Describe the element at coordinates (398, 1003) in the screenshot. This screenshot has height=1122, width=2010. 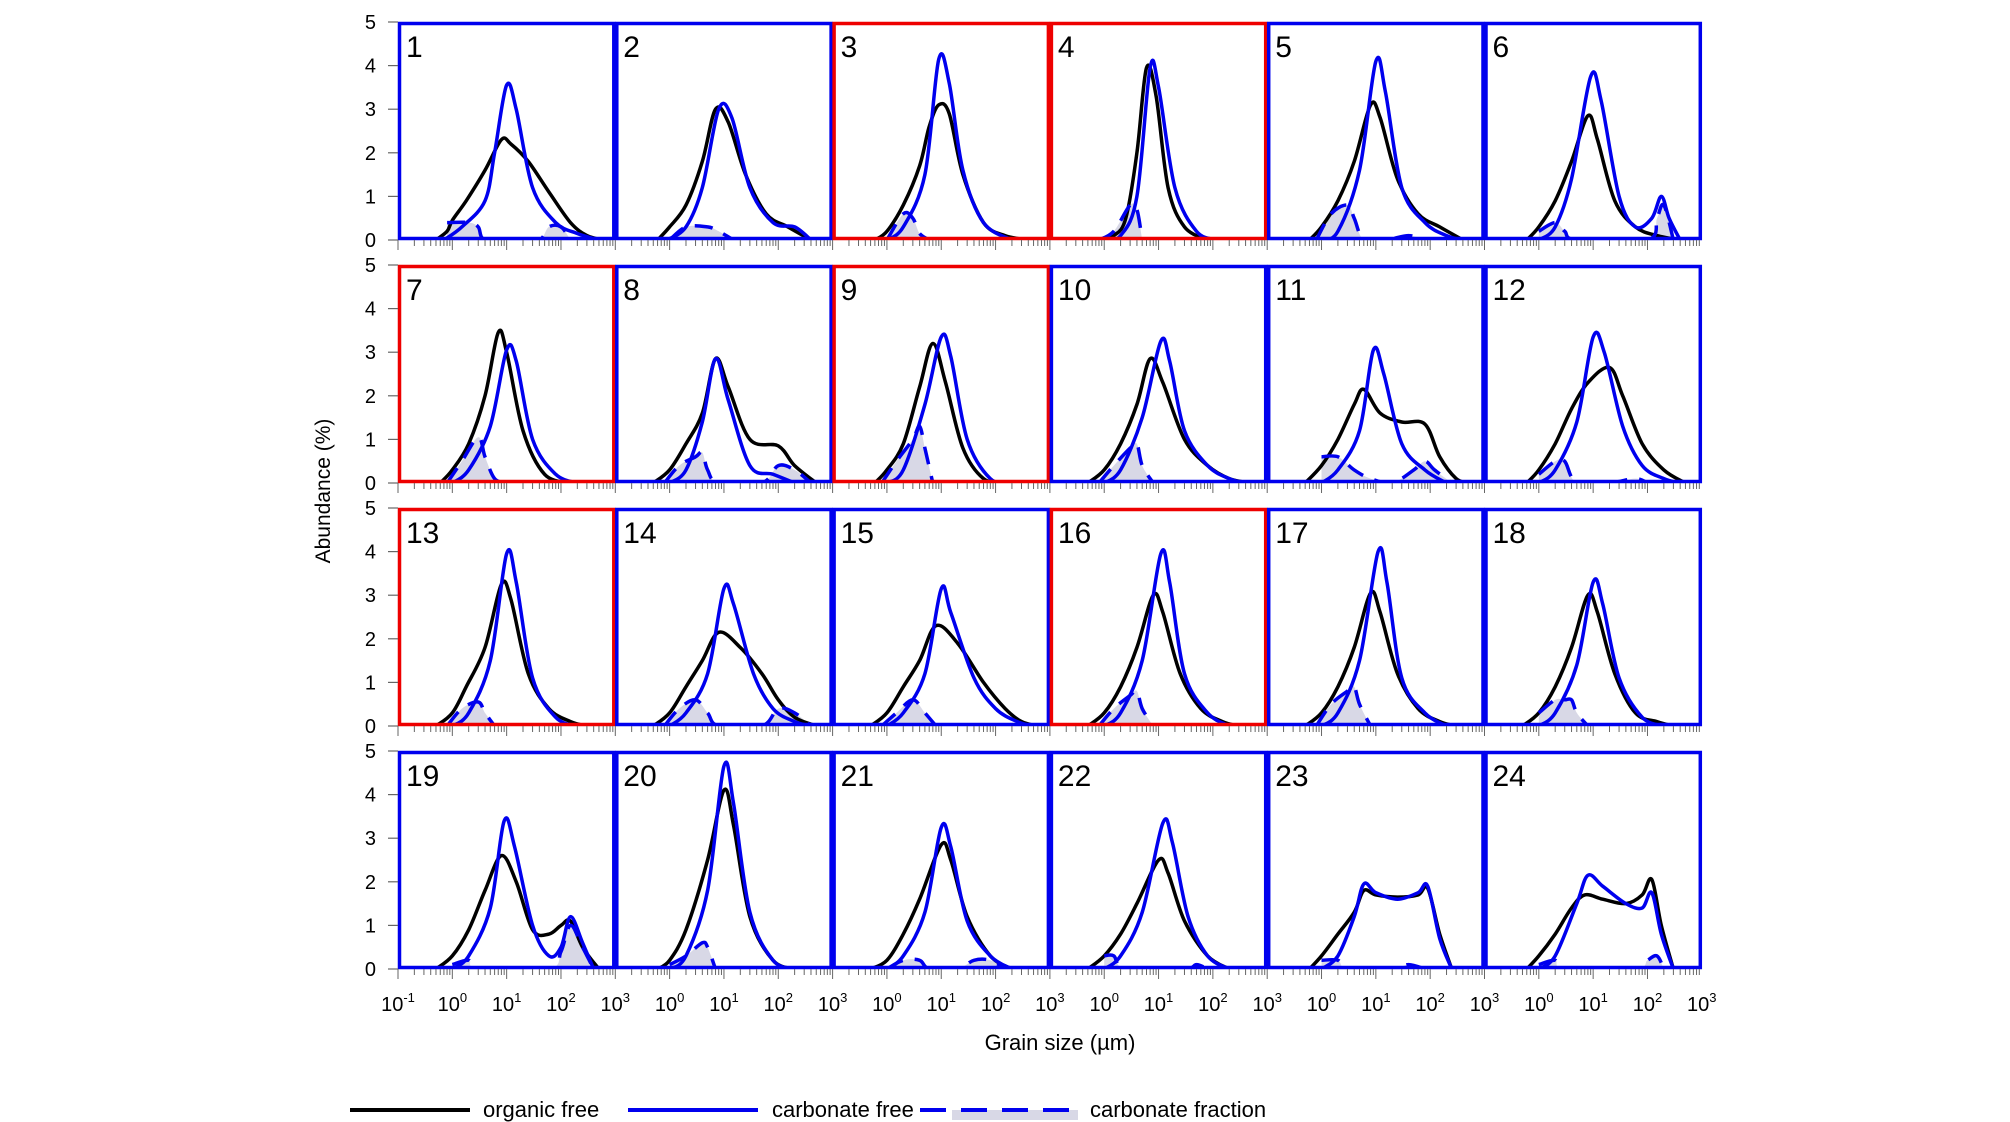
I see `x-tick-label: 10⁻¹` at that location.